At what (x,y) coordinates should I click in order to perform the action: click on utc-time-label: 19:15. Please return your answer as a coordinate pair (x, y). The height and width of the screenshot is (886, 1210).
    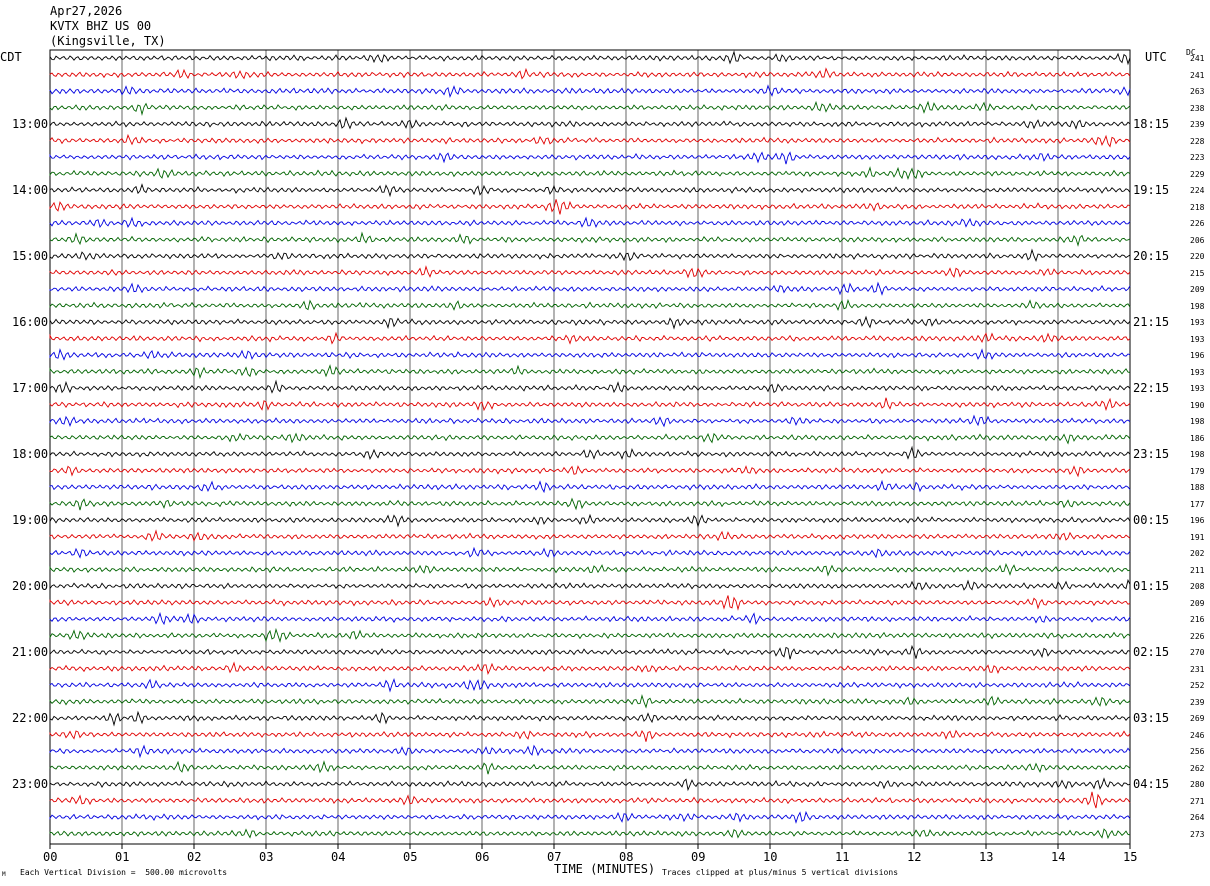
    Looking at the image, I should click on (1151, 190).